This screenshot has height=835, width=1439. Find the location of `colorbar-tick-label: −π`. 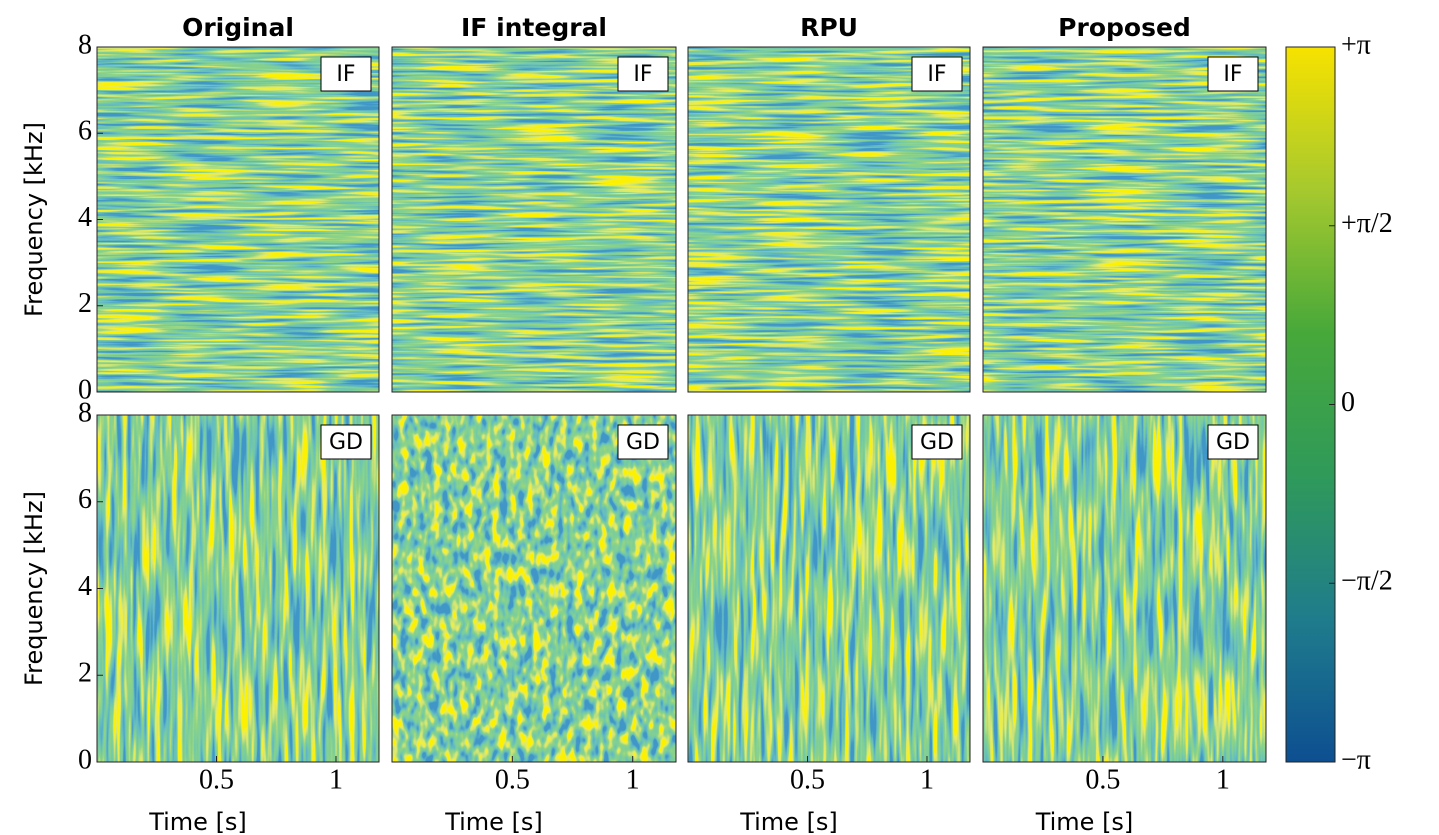

colorbar-tick-label: −π is located at coordinates (1356, 759).